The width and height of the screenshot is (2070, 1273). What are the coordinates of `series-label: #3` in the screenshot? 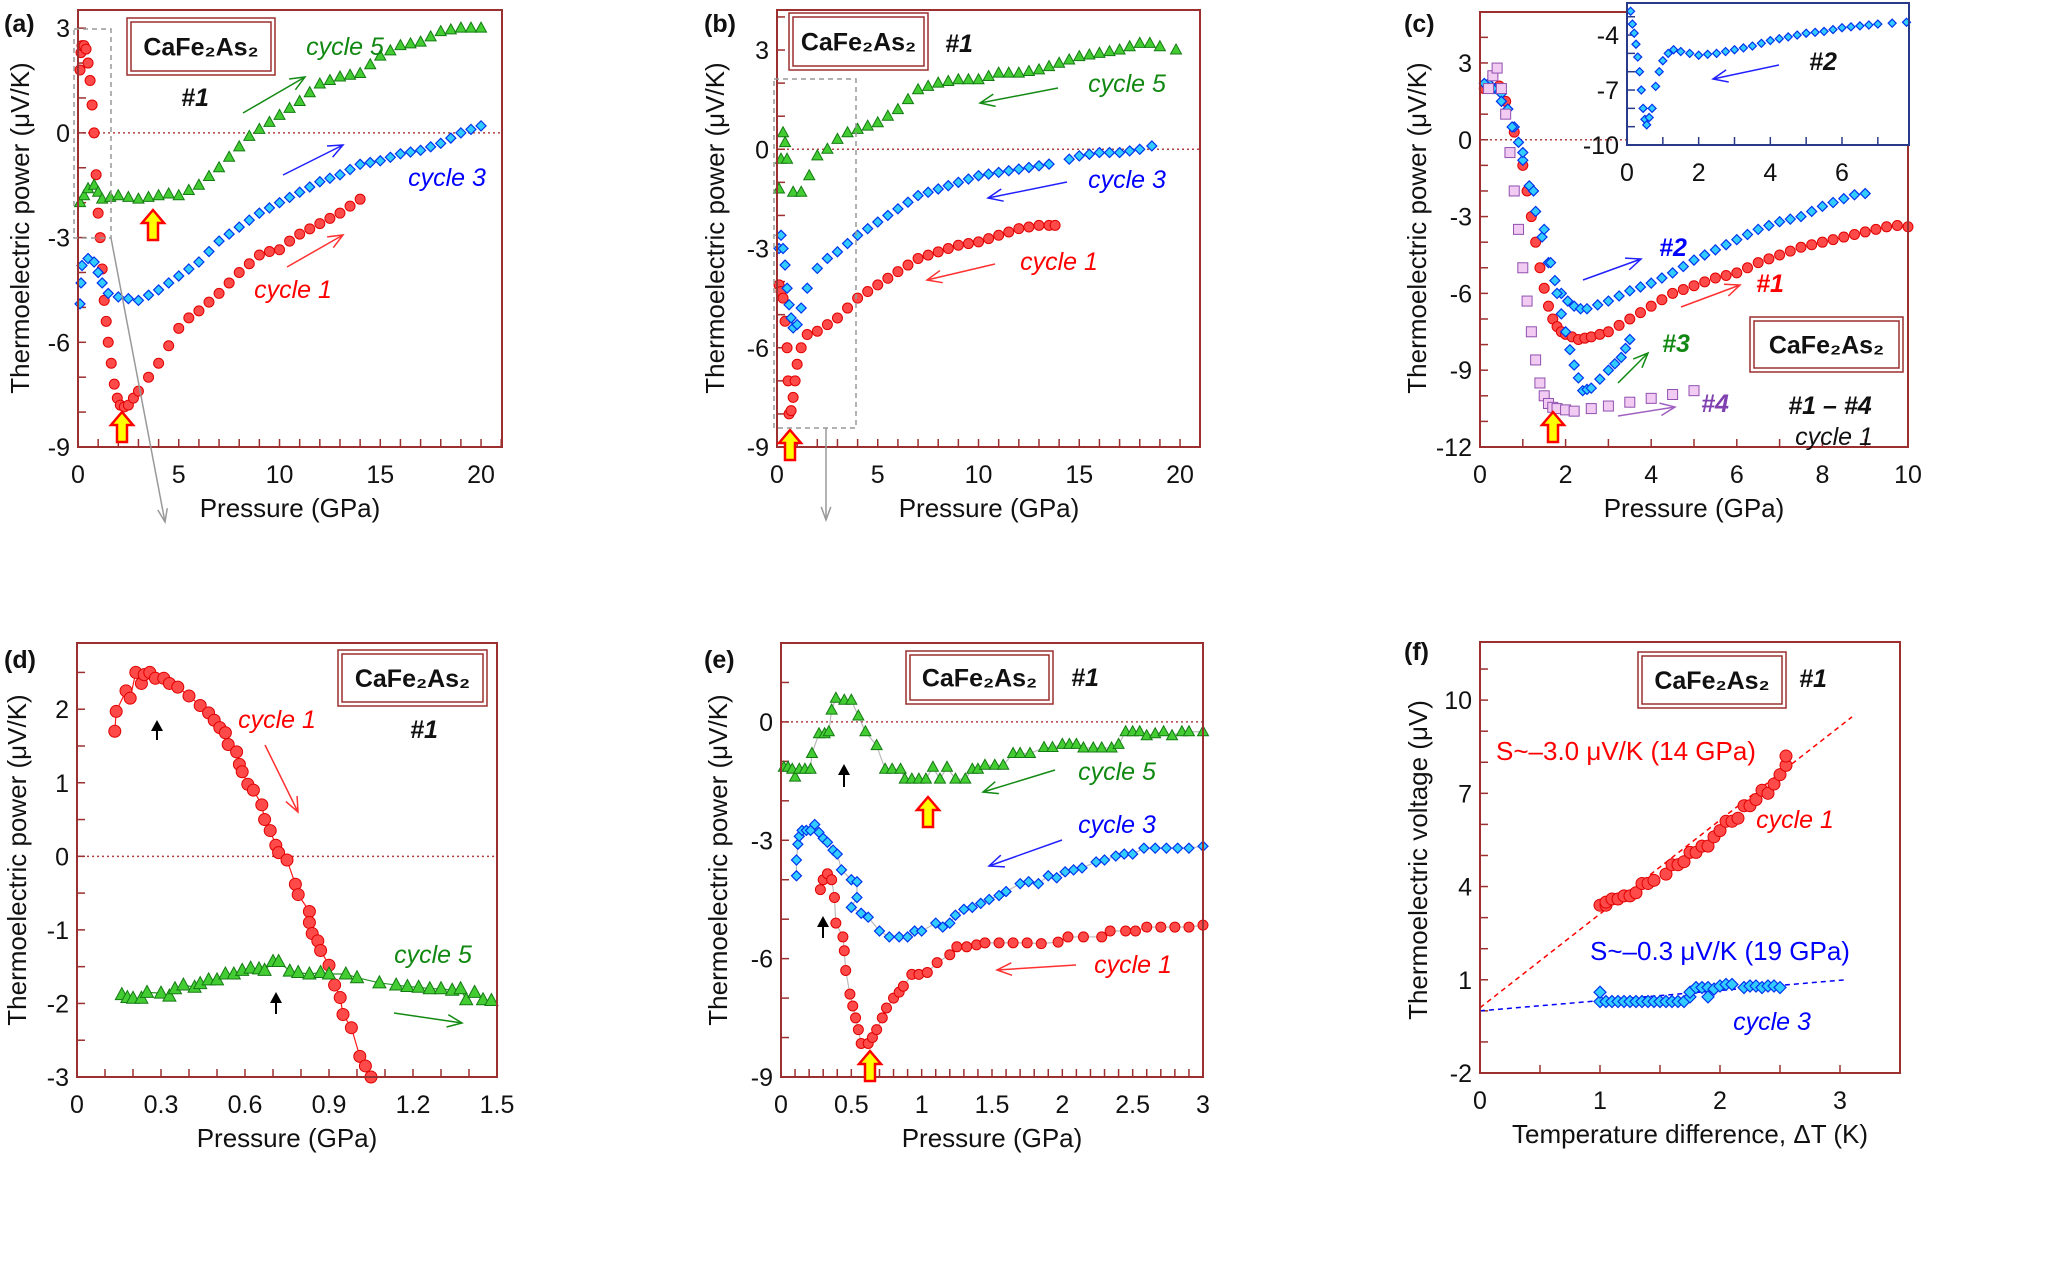 It's located at (1676, 344).